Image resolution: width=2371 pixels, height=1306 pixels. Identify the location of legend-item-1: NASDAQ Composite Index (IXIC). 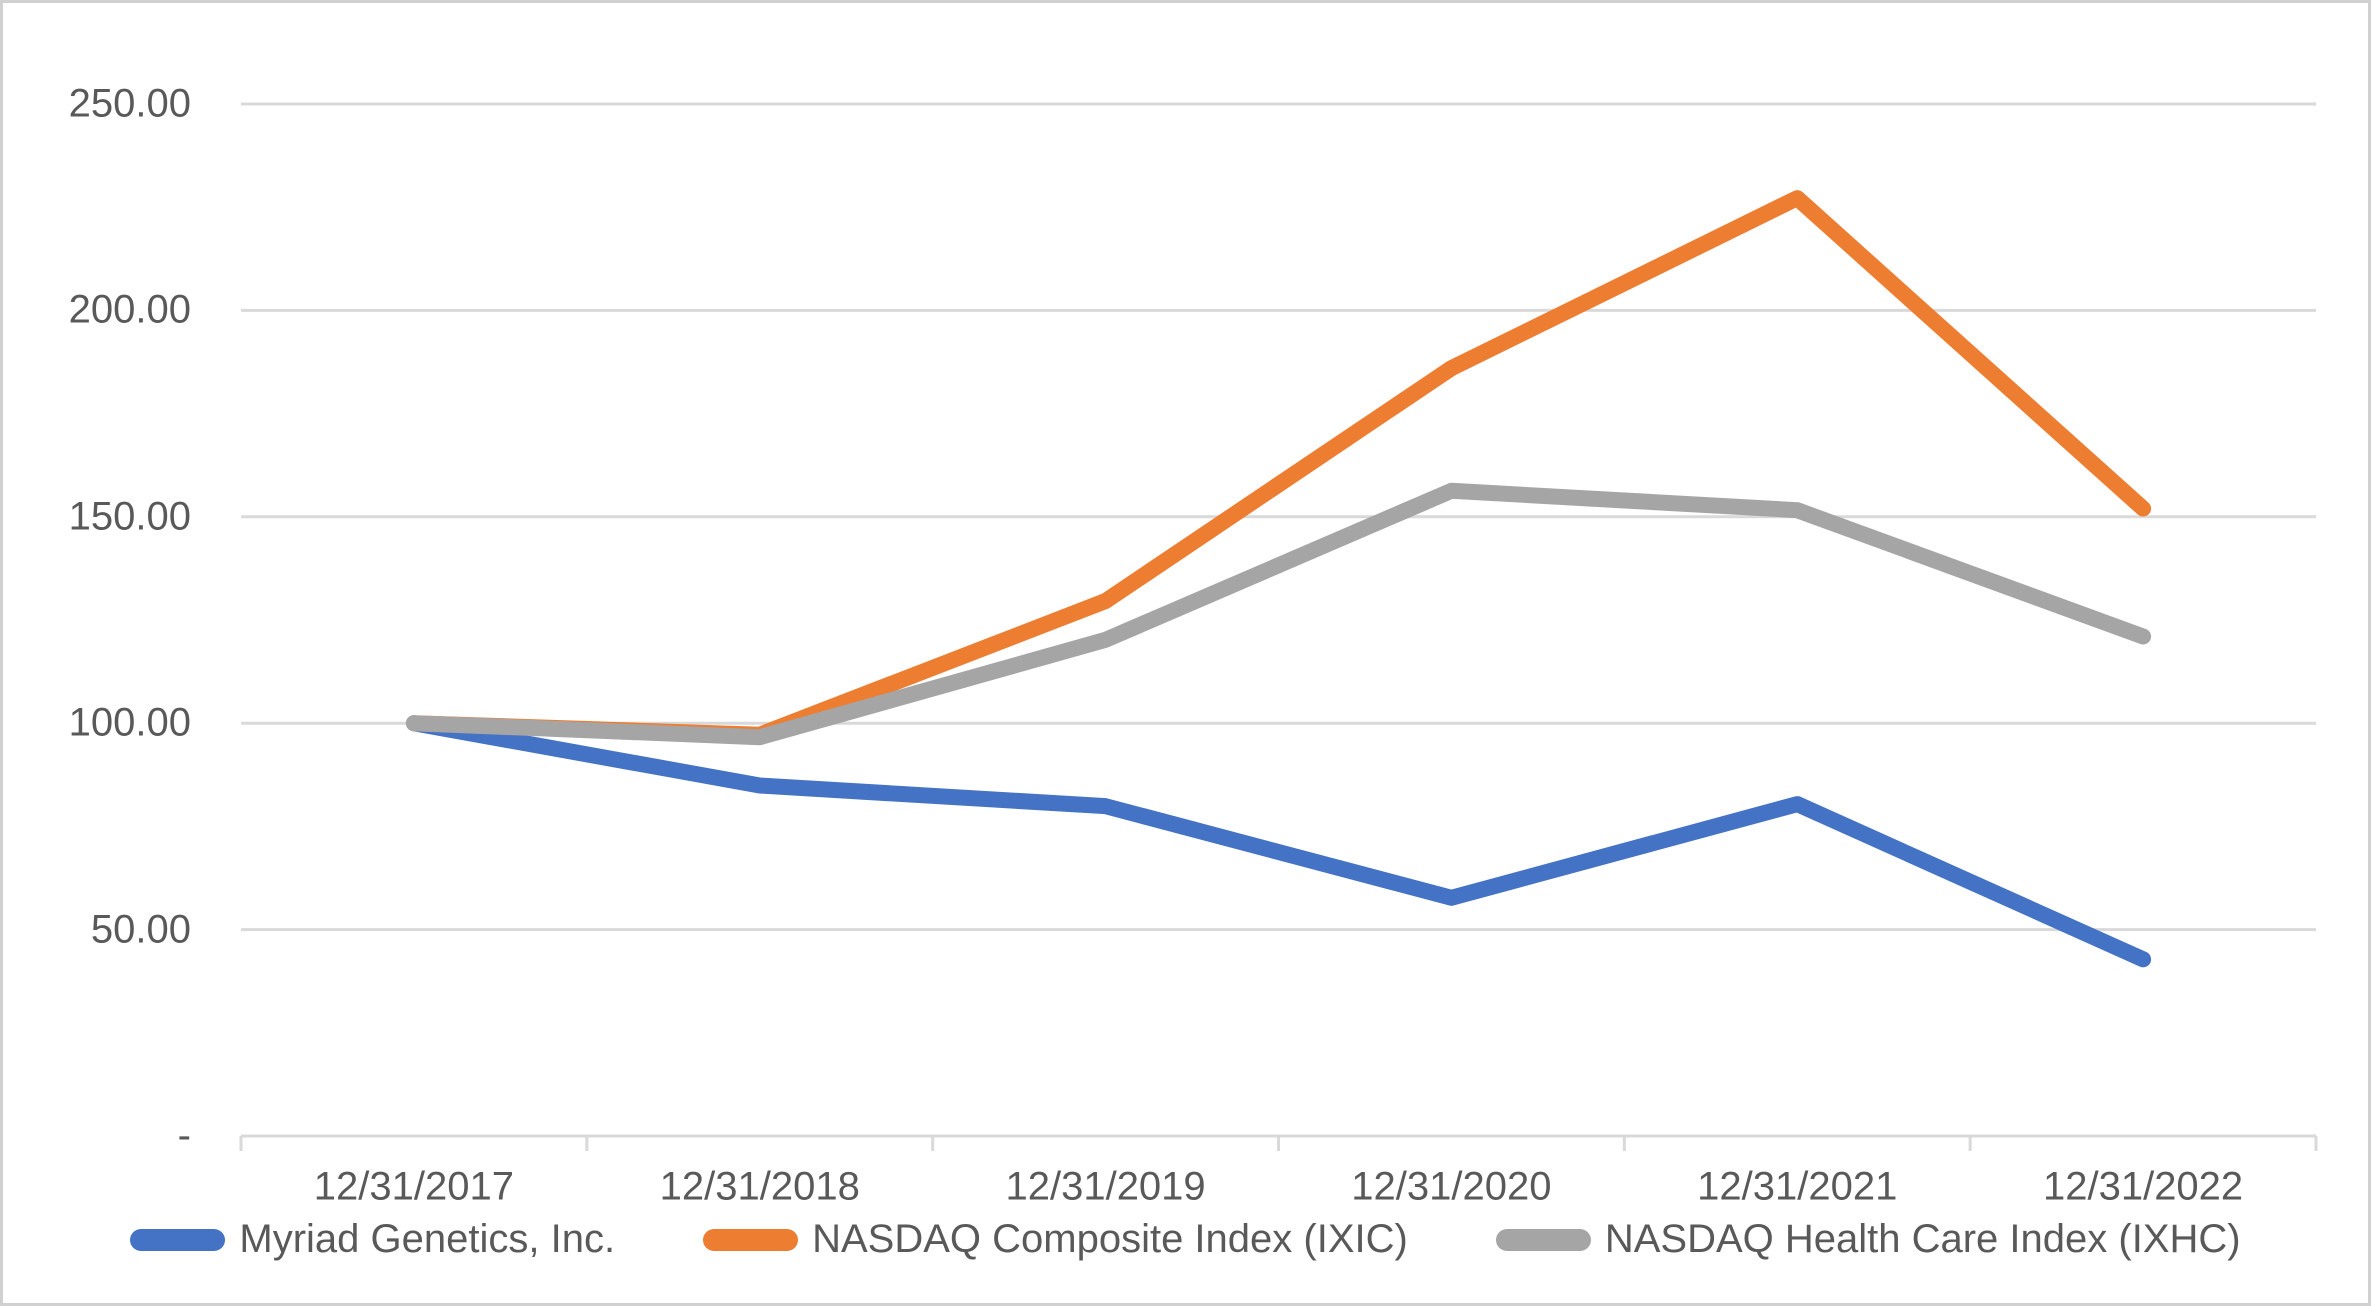
(1055, 1239).